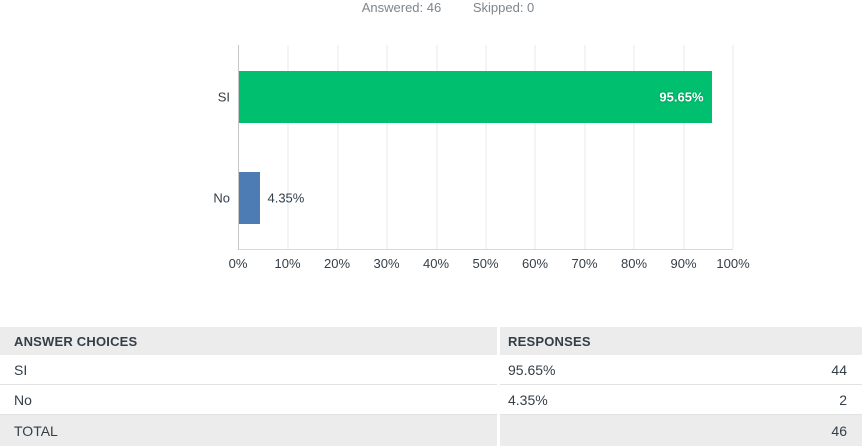 This screenshot has height=446, width=862. What do you see at coordinates (528, 399) in the screenshot?
I see `percent-cell: 4.35%` at bounding box center [528, 399].